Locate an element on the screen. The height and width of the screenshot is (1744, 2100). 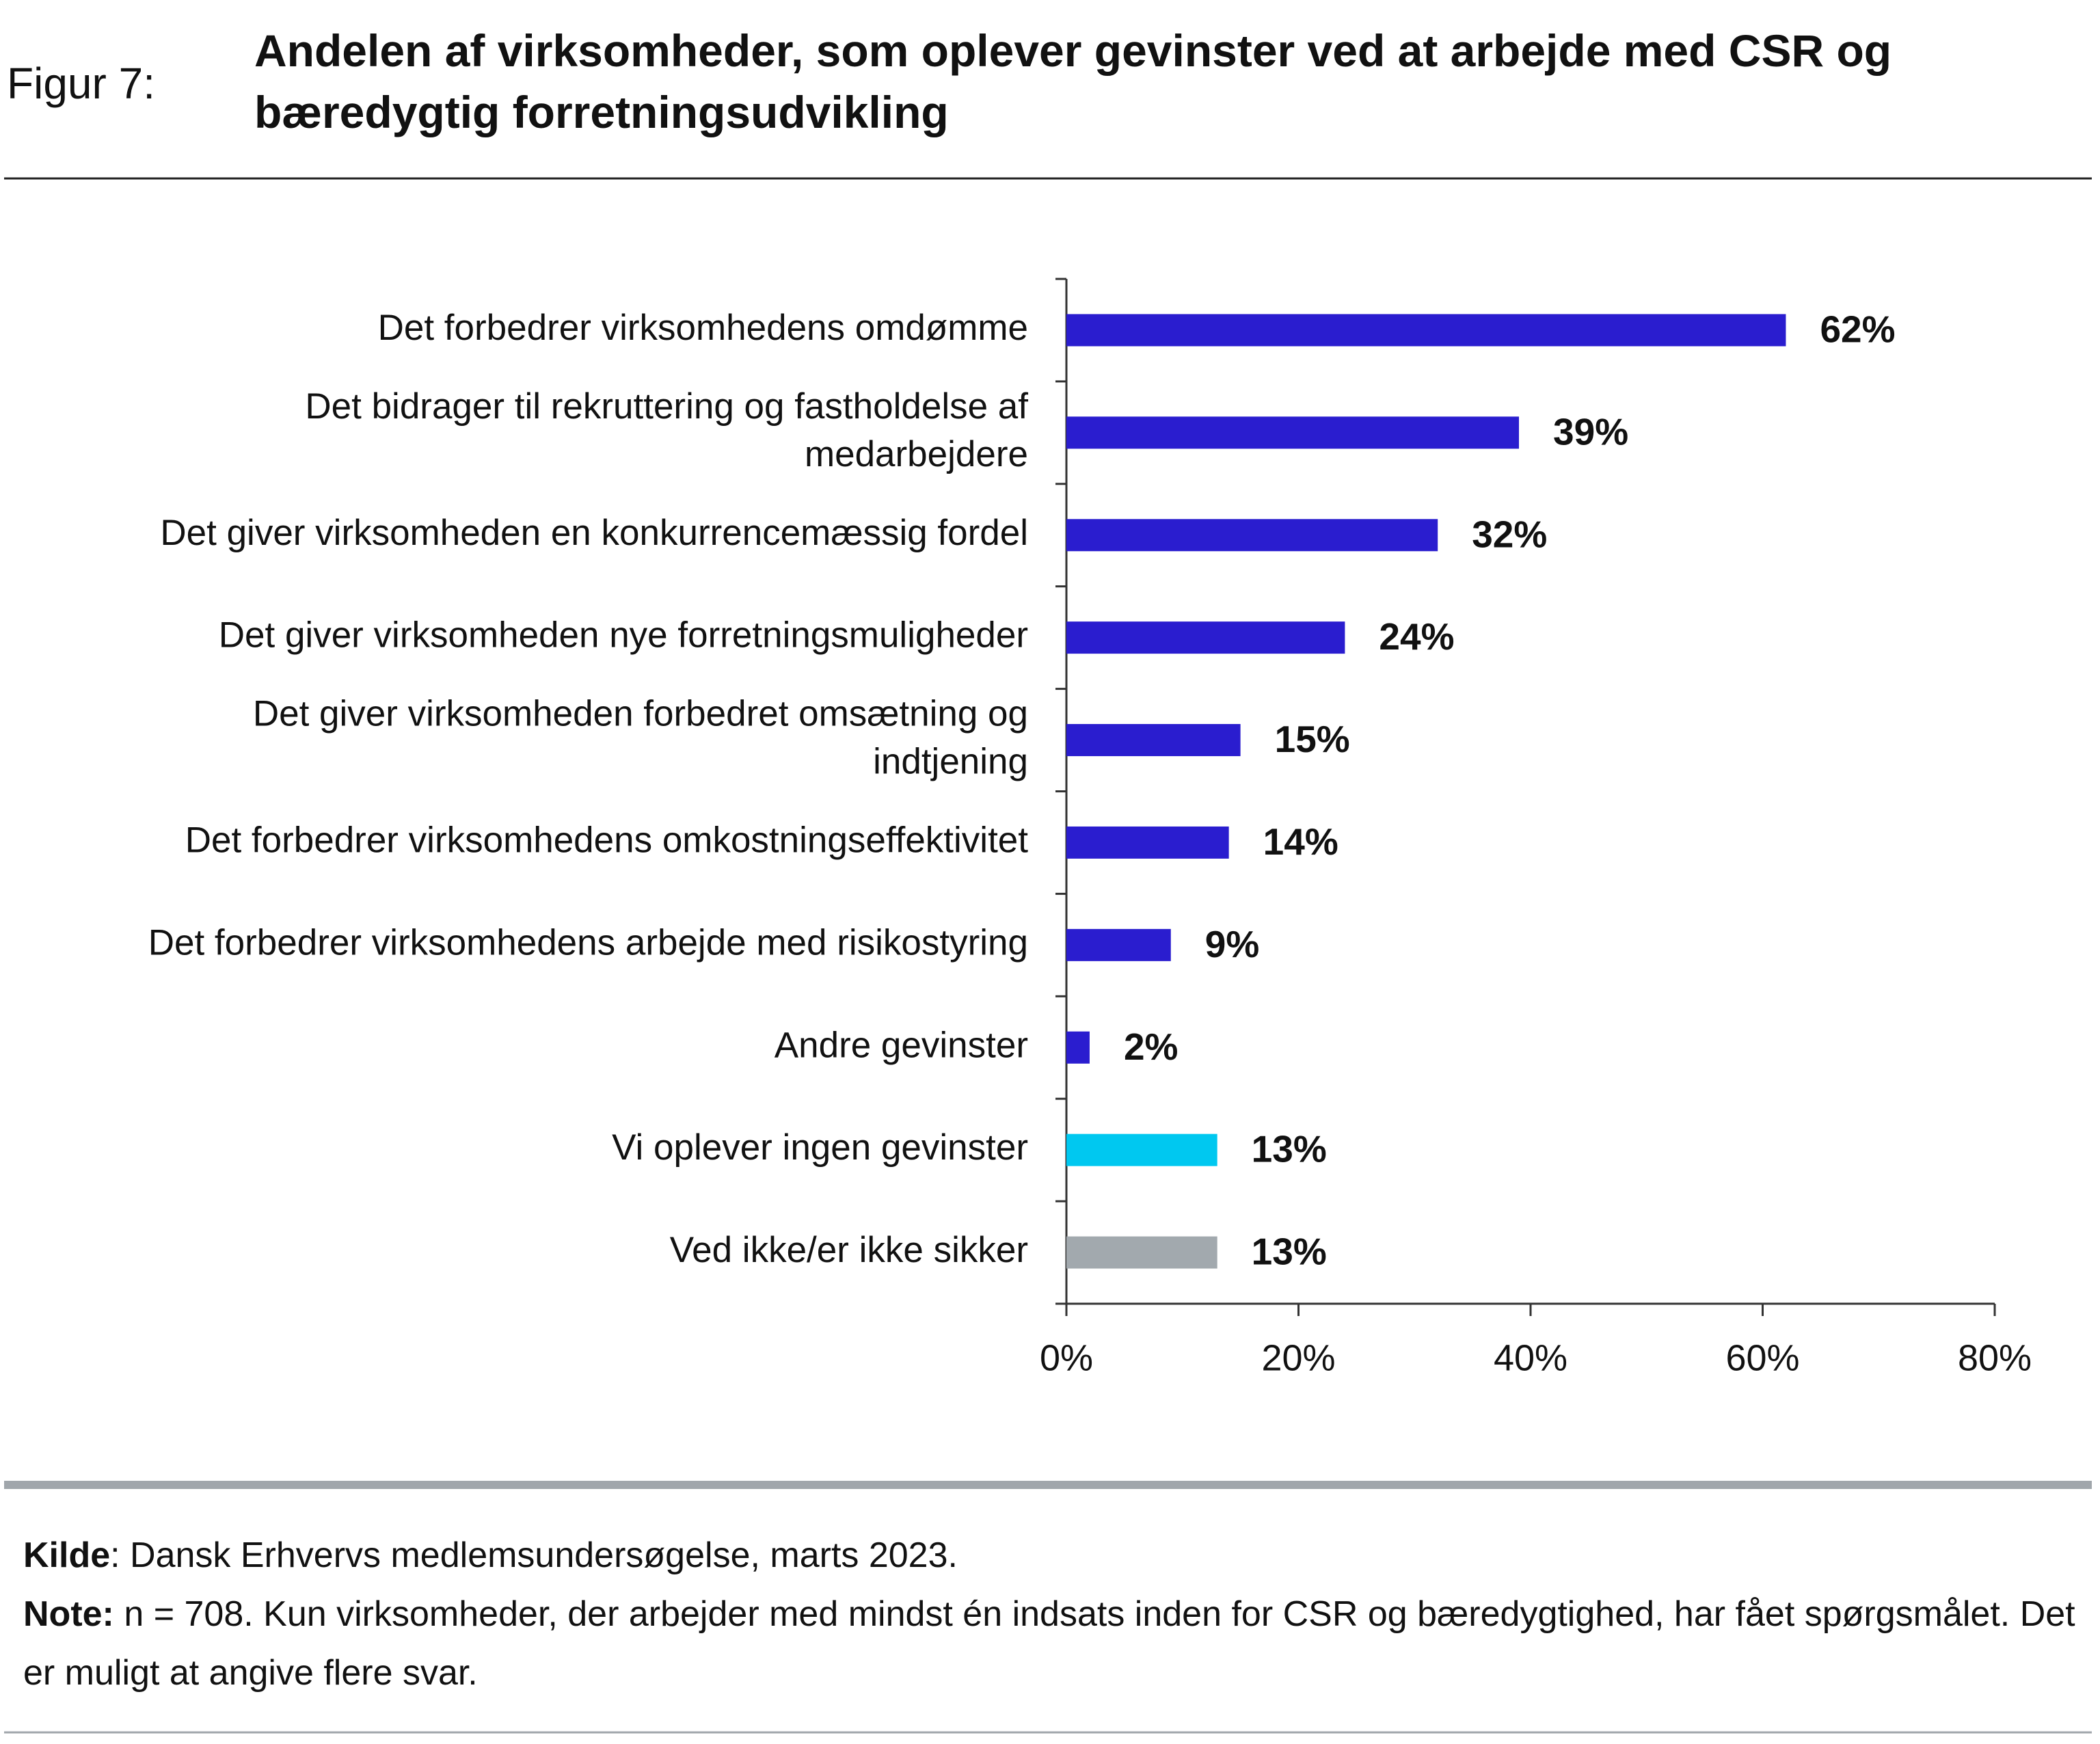
value-label: 15% is located at coordinates (1312, 739).